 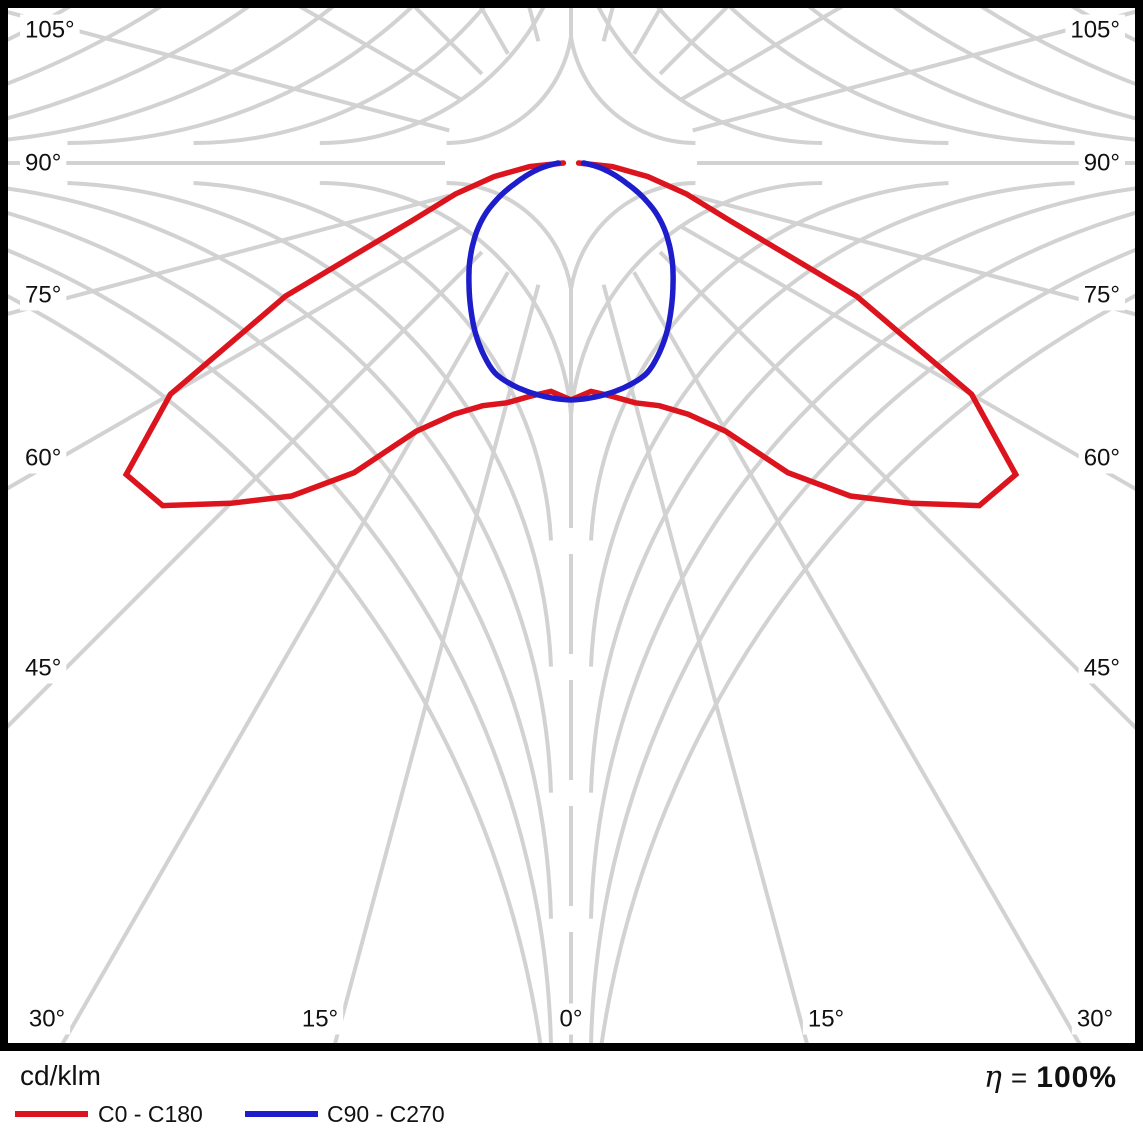 What do you see at coordinates (281, 1114) in the screenshot?
I see `legend-line-c90-c270` at bounding box center [281, 1114].